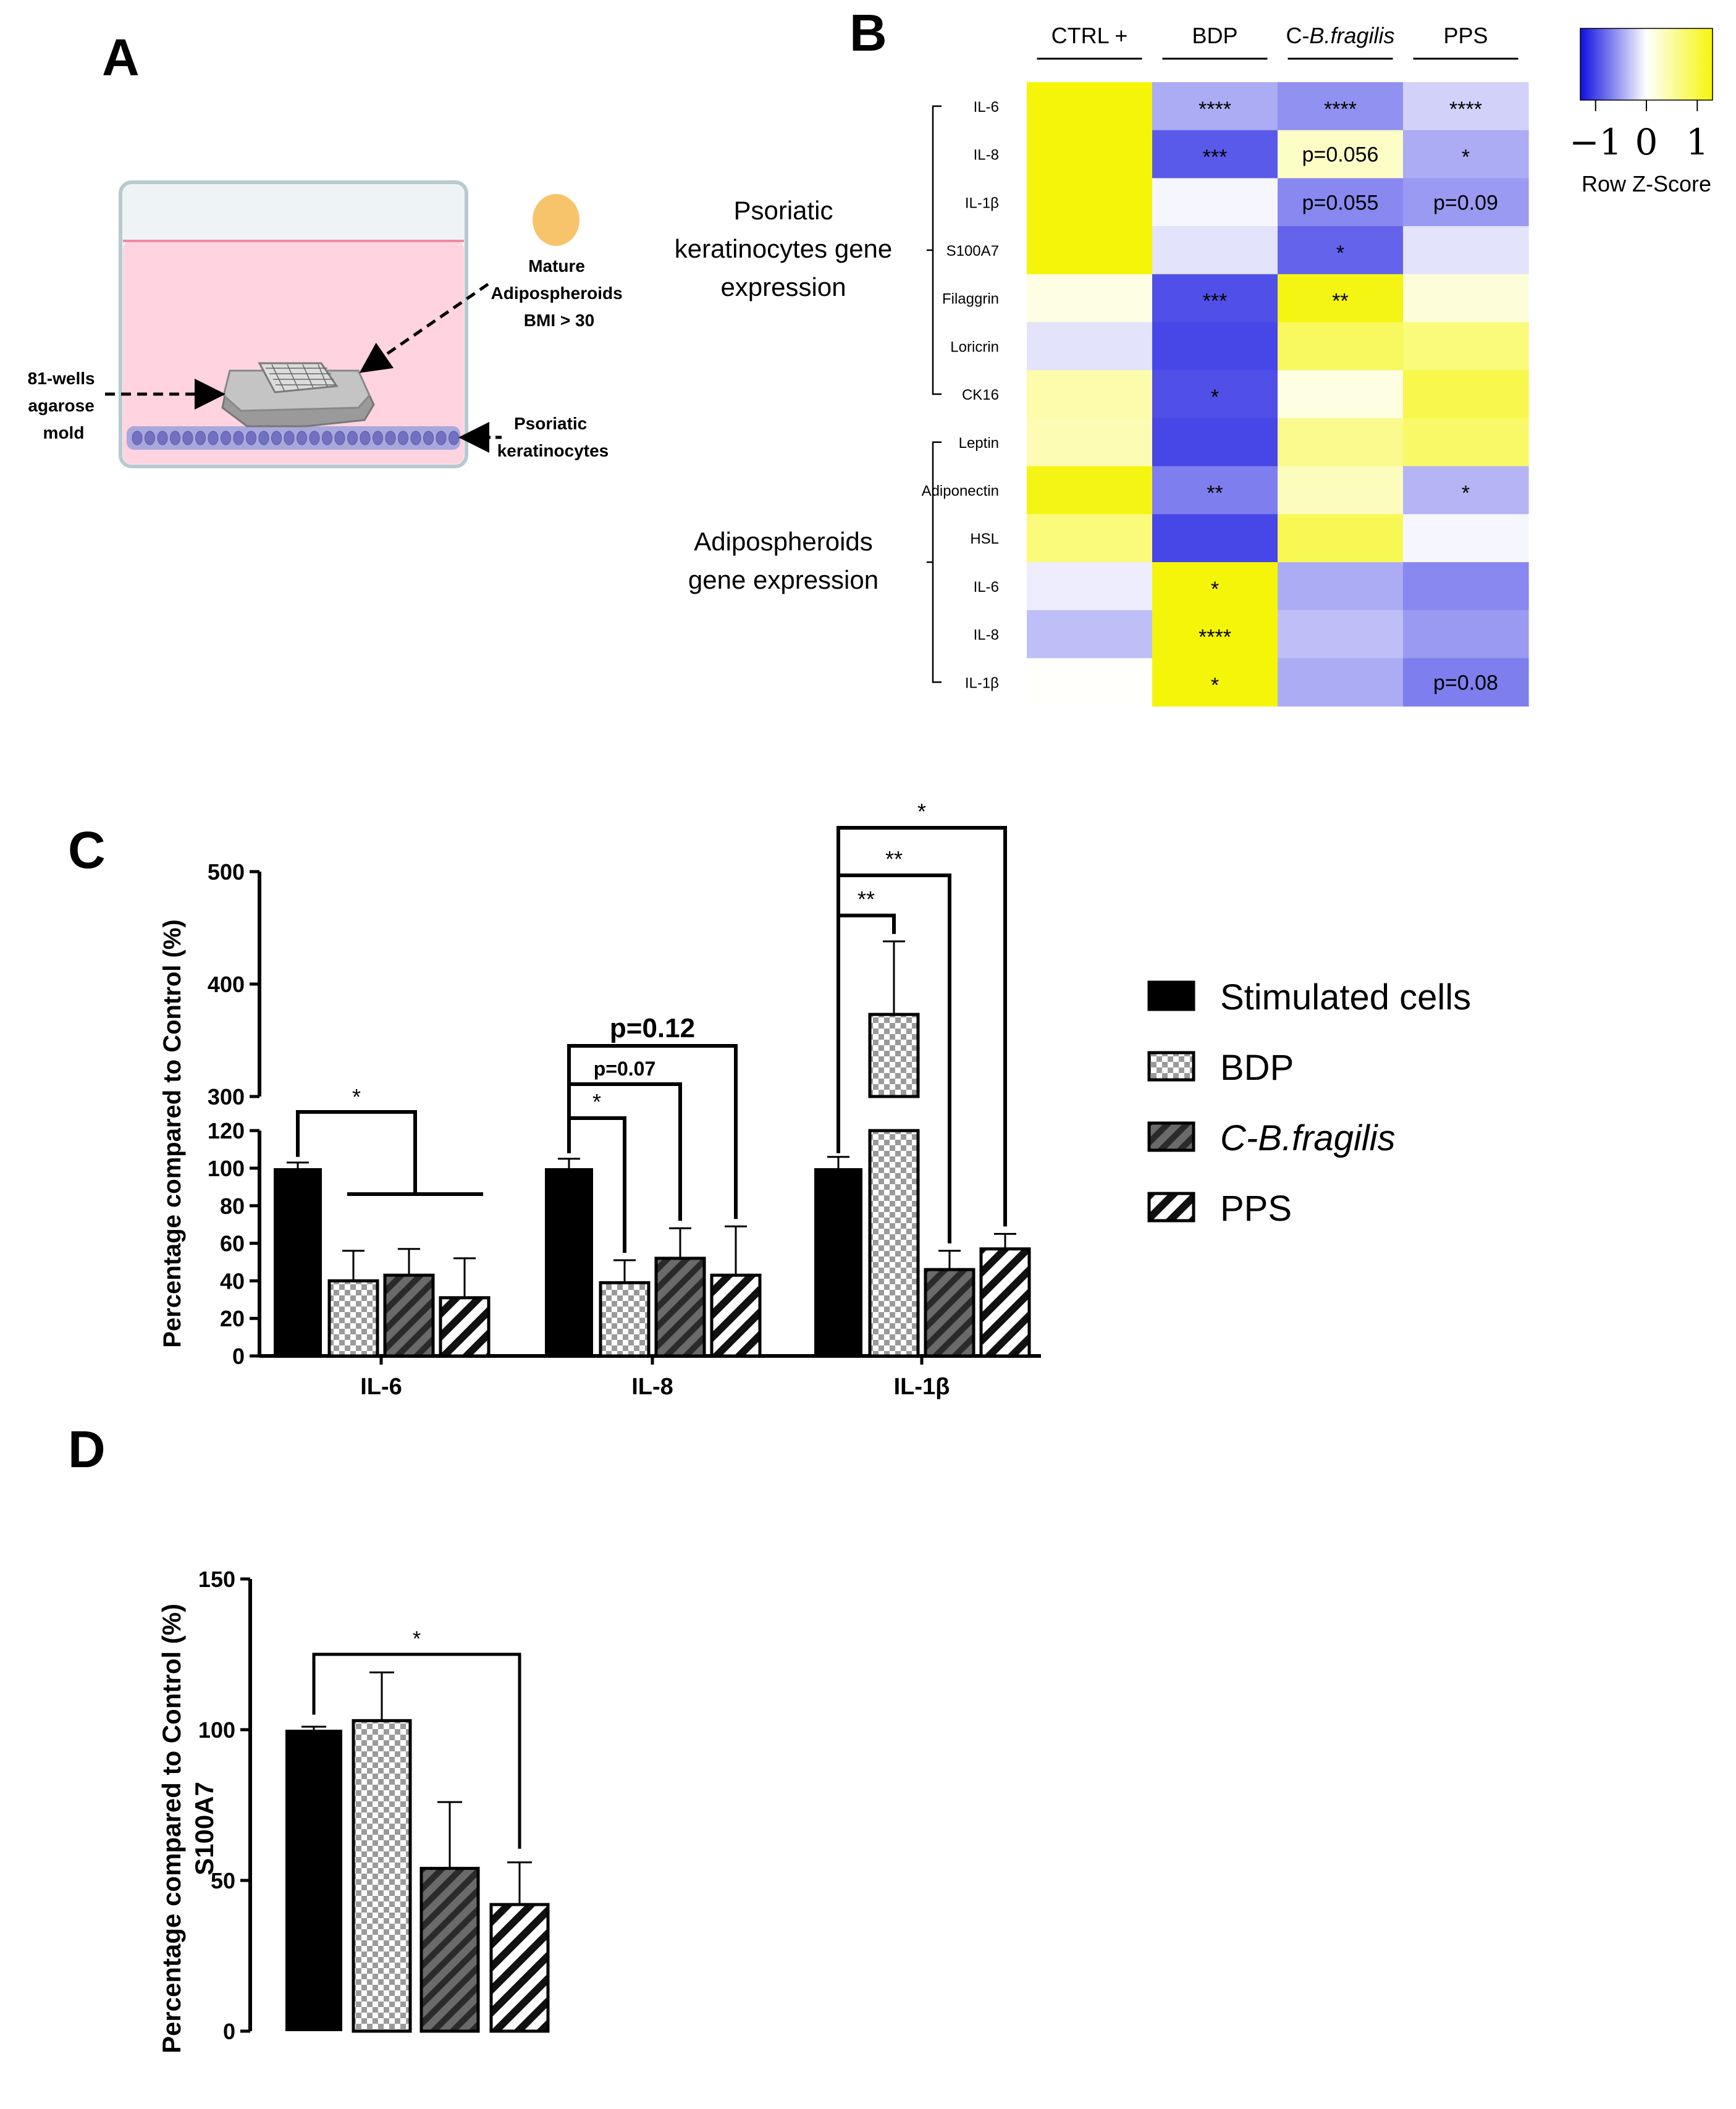 Image resolution: width=1736 pixels, height=2109 pixels. I want to click on heatmap-annotation: **, so click(1215, 493).